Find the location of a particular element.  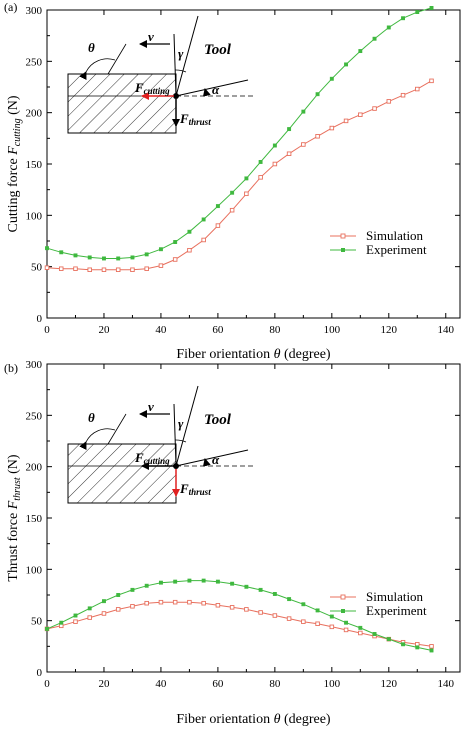

alpha-arc is located at coordinates (206, 92).